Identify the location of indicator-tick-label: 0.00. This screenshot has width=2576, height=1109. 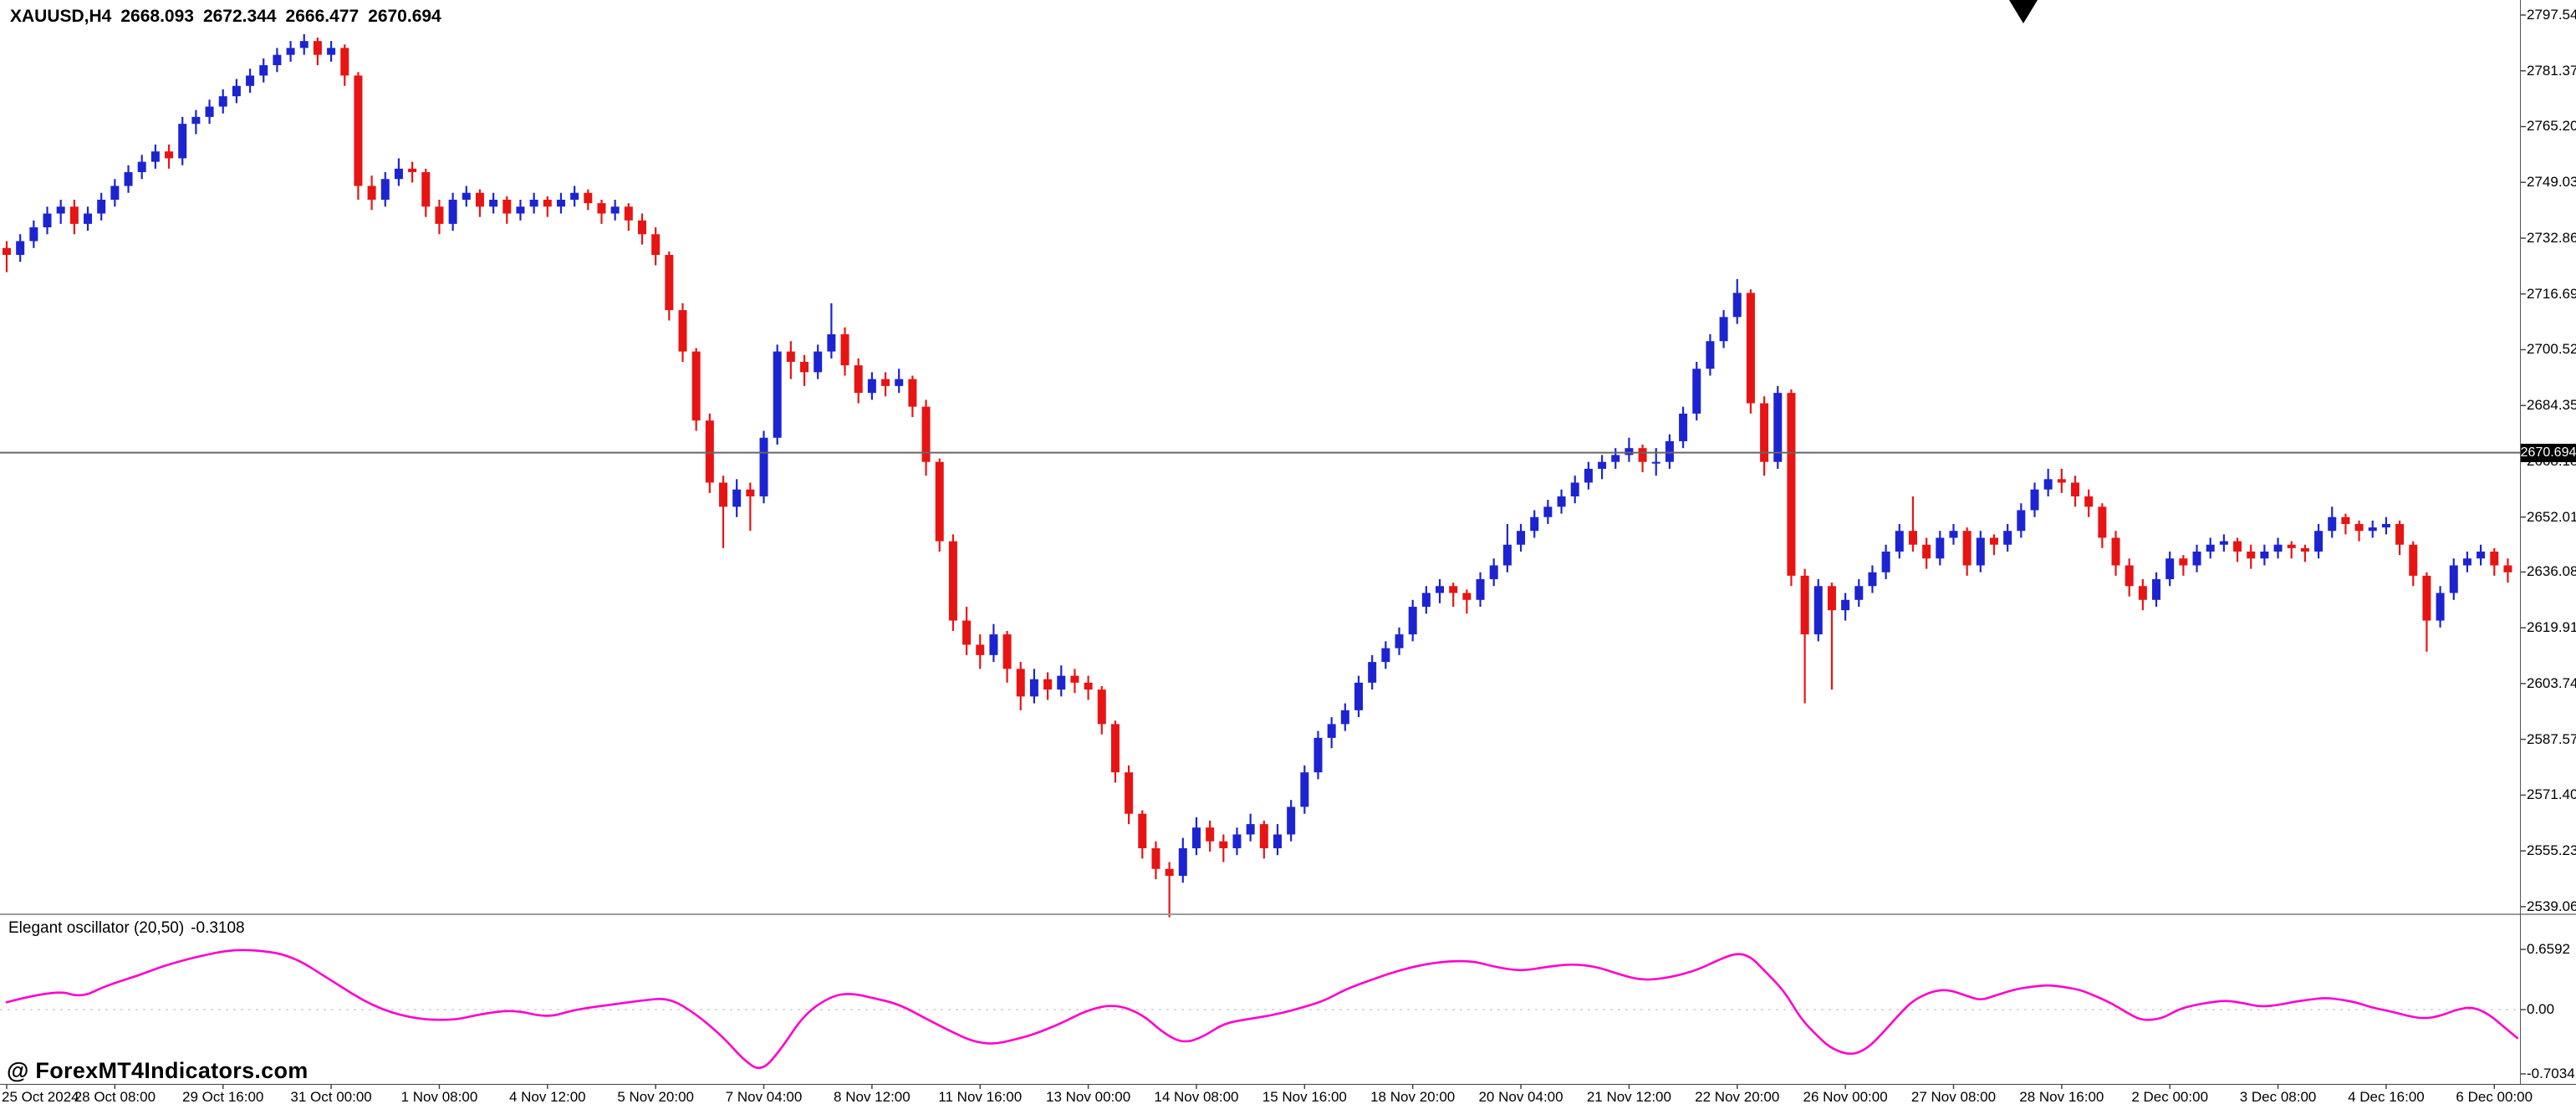
(2541, 1009).